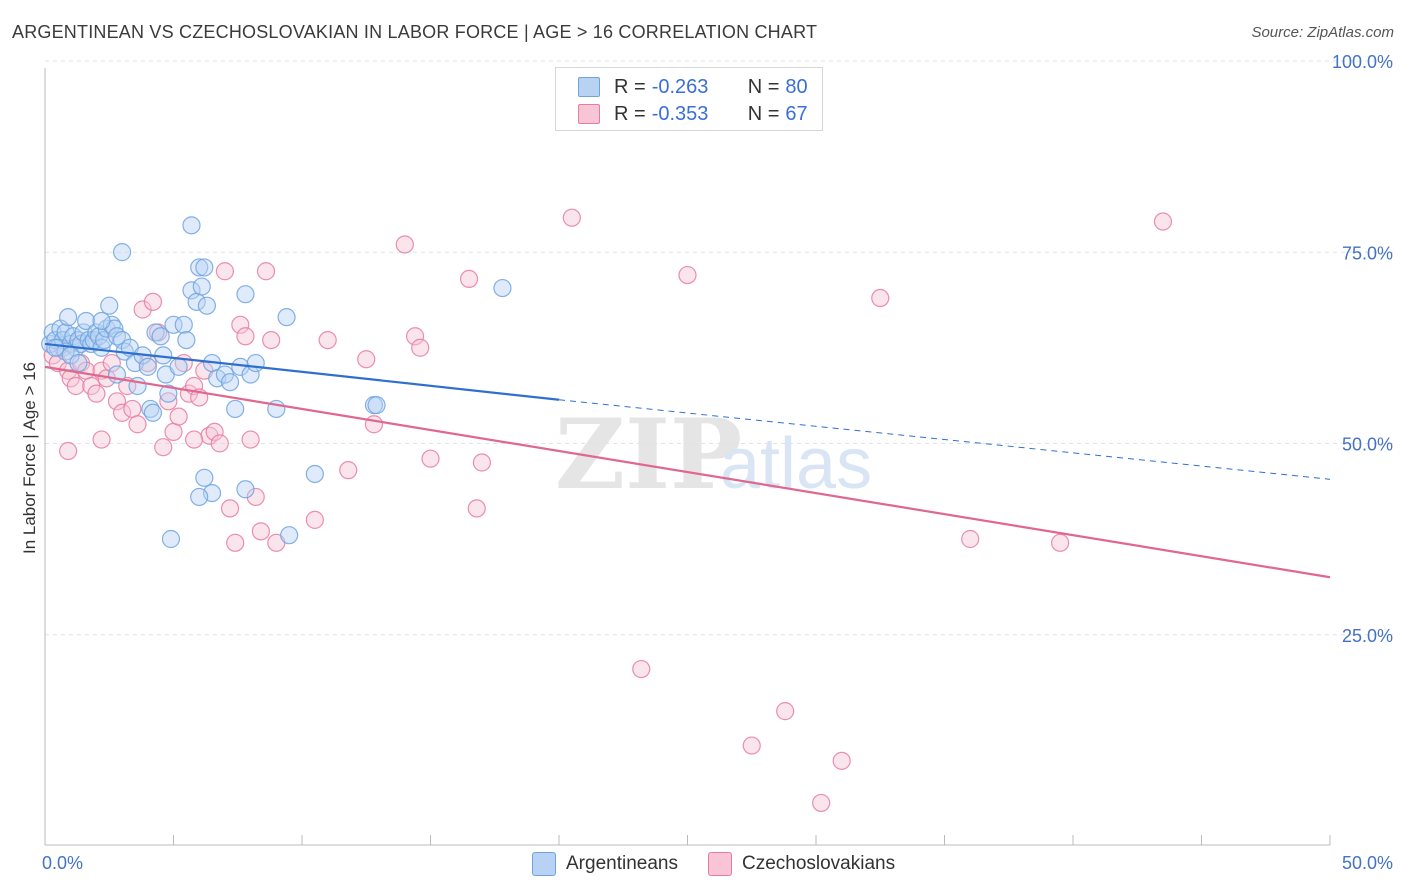 The image size is (1406, 892). What do you see at coordinates (796, 113) in the screenshot?
I see `n-value: 67` at bounding box center [796, 113].